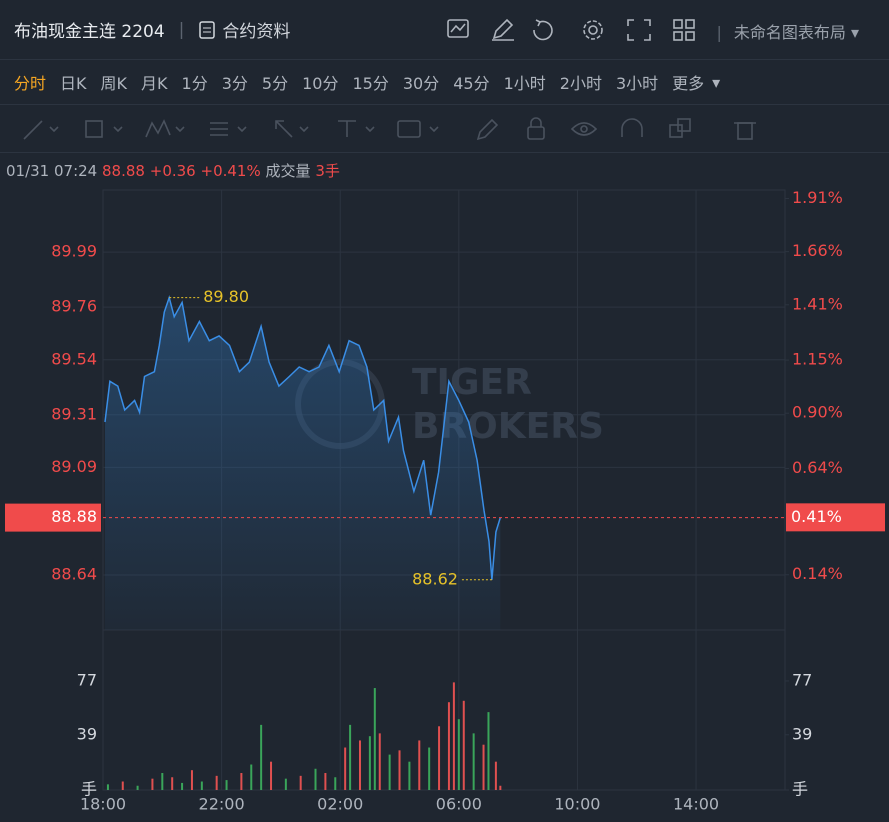 Image resolution: width=889 pixels, height=822 pixels. What do you see at coordinates (817, 412) in the screenshot?
I see `y2-tick-label: 0.90%` at bounding box center [817, 412].